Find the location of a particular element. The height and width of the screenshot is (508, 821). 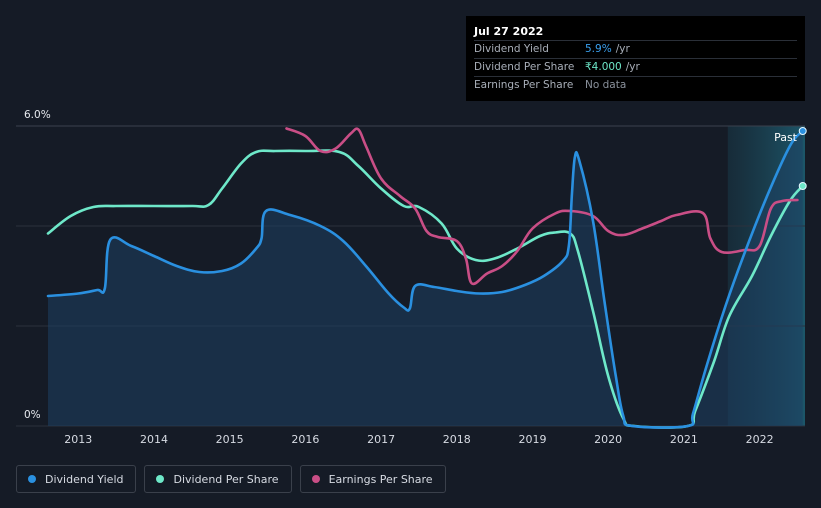

legend-label: Dividend Per Share is located at coordinates (226, 479).